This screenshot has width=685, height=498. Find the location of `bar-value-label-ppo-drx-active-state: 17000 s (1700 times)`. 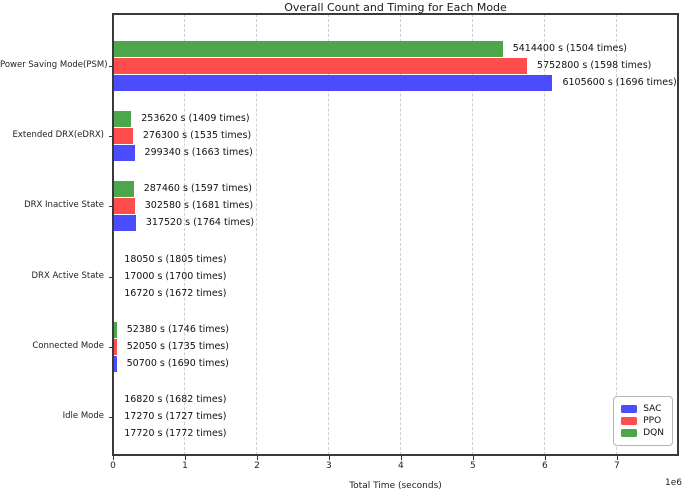

bar-value-label-ppo-drx-active-state: 17000 s (1700 times) is located at coordinates (175, 276).